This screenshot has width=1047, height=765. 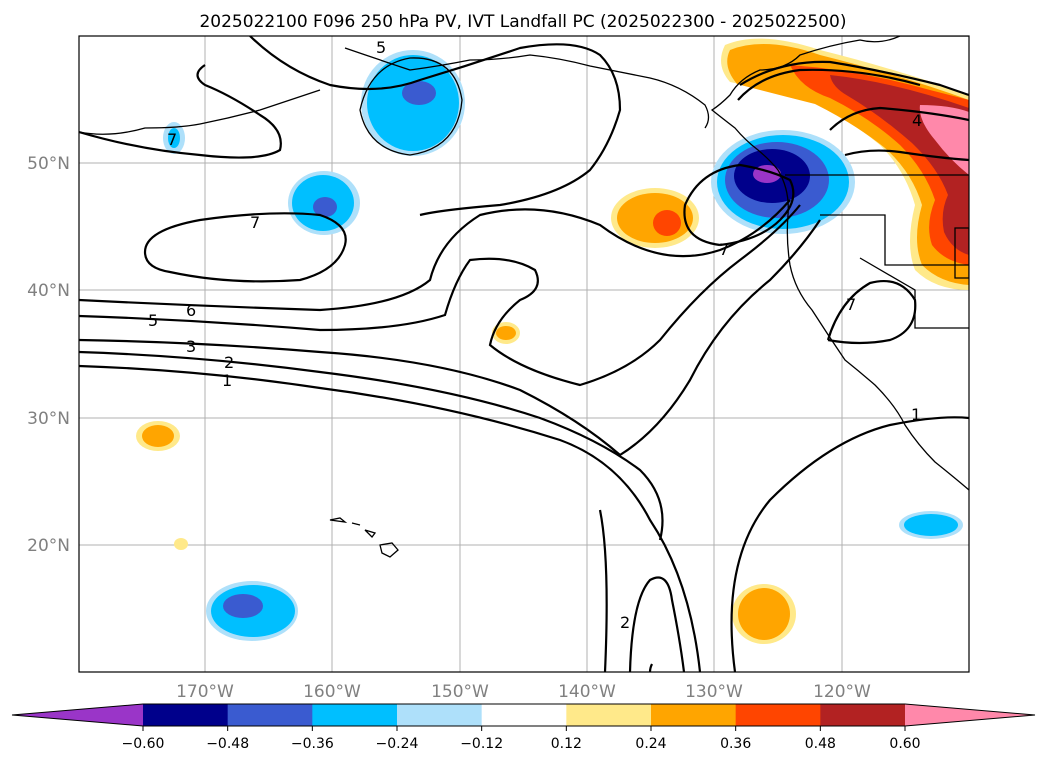 What do you see at coordinates (842, 692) in the screenshot?
I see `lon-tick-label: 120°W` at bounding box center [842, 692].